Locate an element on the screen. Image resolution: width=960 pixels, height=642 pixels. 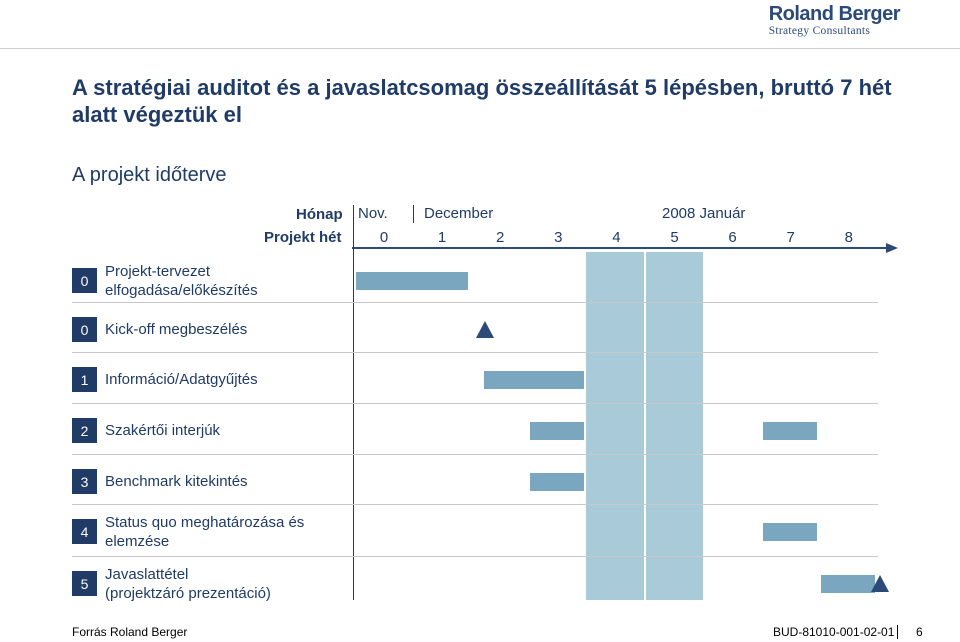
task-label-line: (projektzáró prezentáció) is located at coordinates (188, 593).